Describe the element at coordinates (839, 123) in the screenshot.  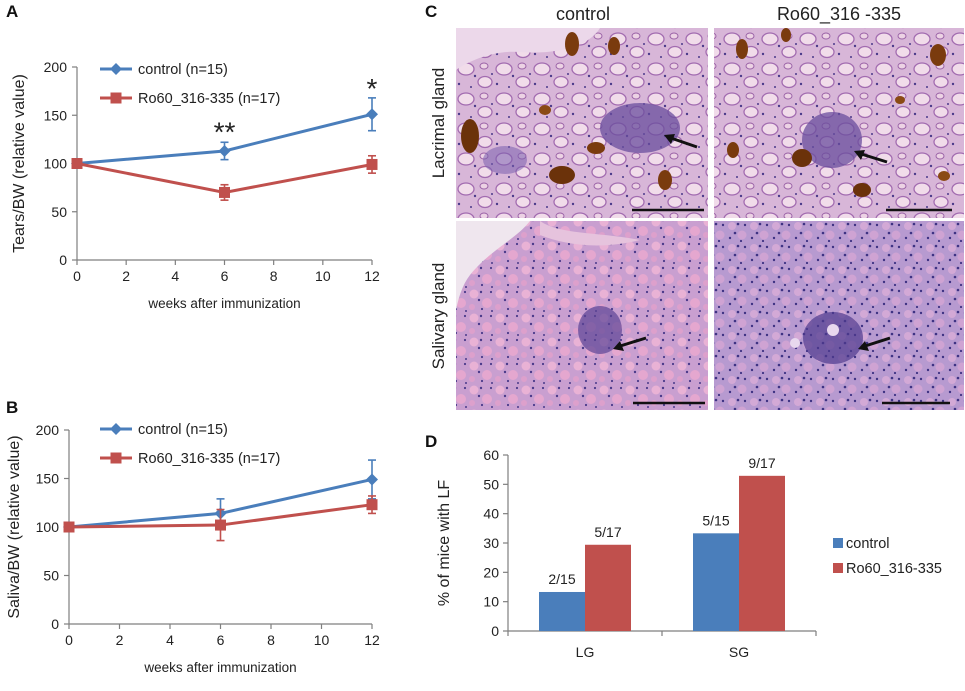
I see `histology-image-lacrimal-ro60` at that location.